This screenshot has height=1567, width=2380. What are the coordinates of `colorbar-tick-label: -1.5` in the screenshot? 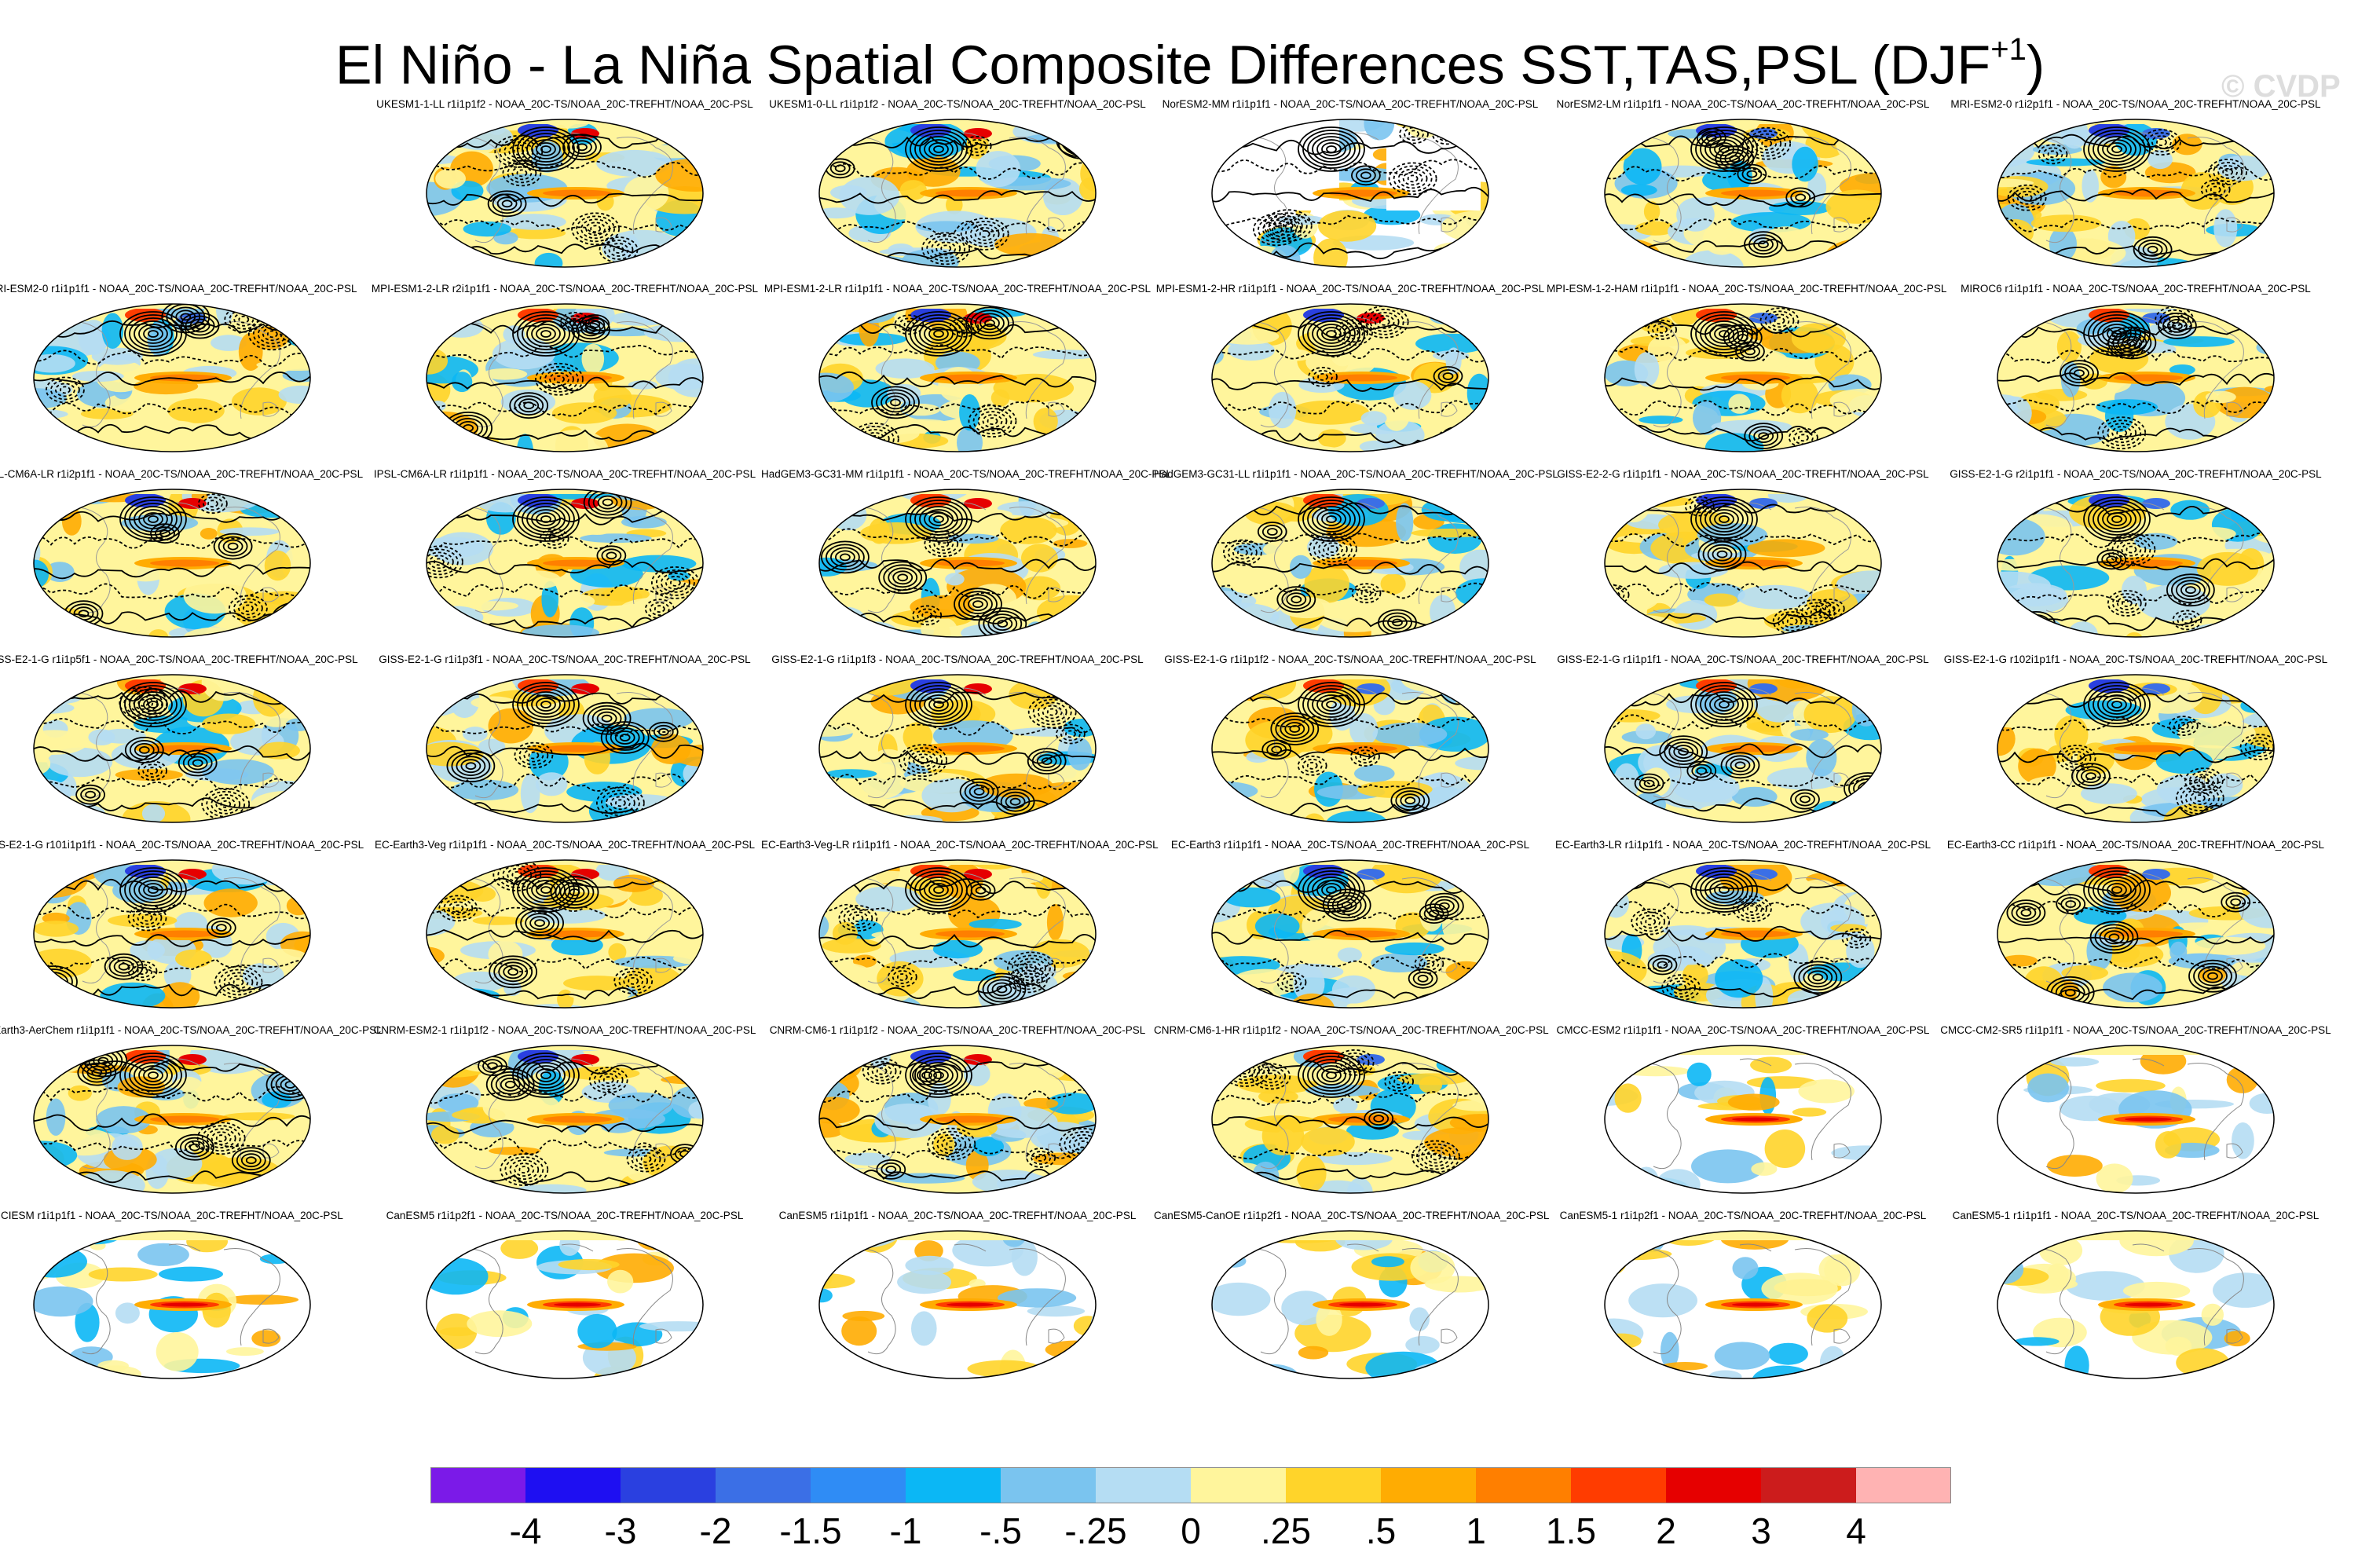 It's located at (810, 1530).